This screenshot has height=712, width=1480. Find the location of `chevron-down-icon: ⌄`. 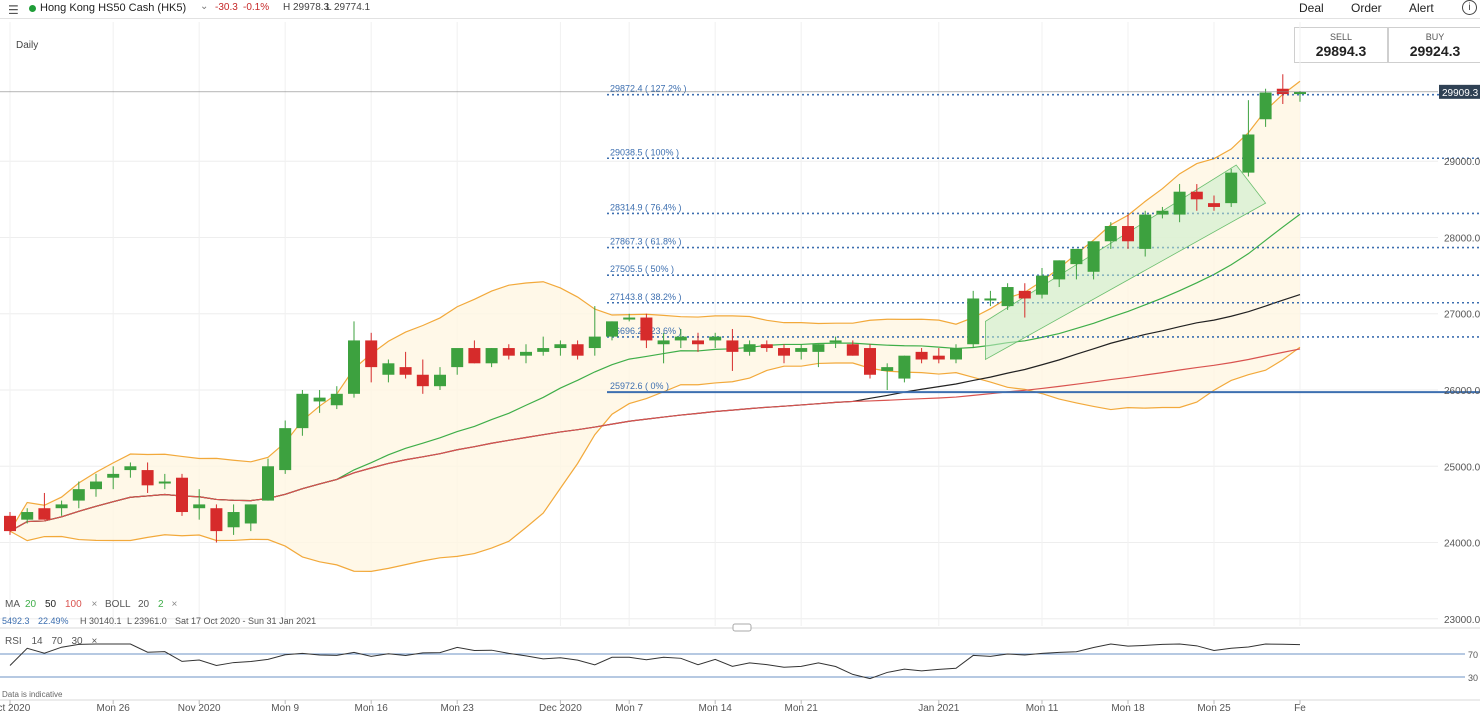

chevron-down-icon: ⌄ is located at coordinates (204, 6).